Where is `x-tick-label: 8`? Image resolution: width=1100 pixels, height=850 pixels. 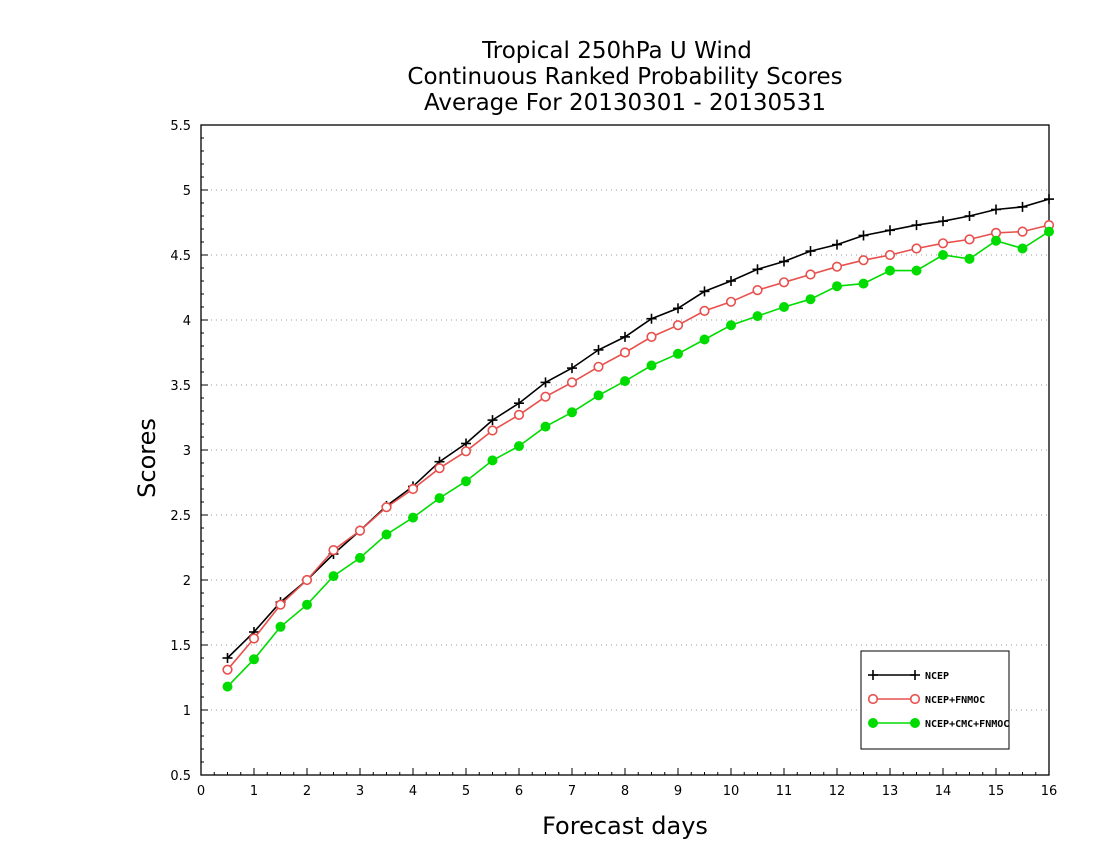 x-tick-label: 8 is located at coordinates (625, 791).